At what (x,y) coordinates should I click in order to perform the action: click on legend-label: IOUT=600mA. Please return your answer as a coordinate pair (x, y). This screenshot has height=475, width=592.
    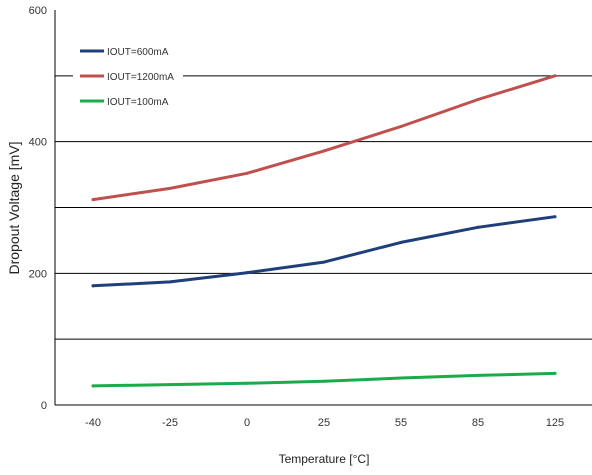
    Looking at the image, I should click on (138, 52).